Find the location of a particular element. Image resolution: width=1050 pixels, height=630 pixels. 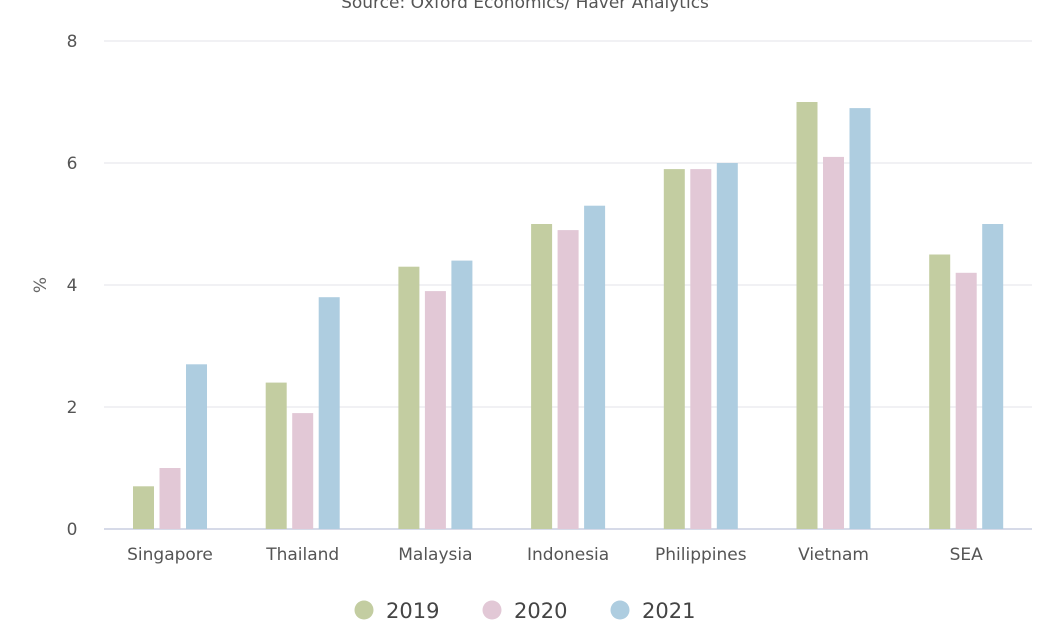

bar-singapore-2021 is located at coordinates (196, 446).